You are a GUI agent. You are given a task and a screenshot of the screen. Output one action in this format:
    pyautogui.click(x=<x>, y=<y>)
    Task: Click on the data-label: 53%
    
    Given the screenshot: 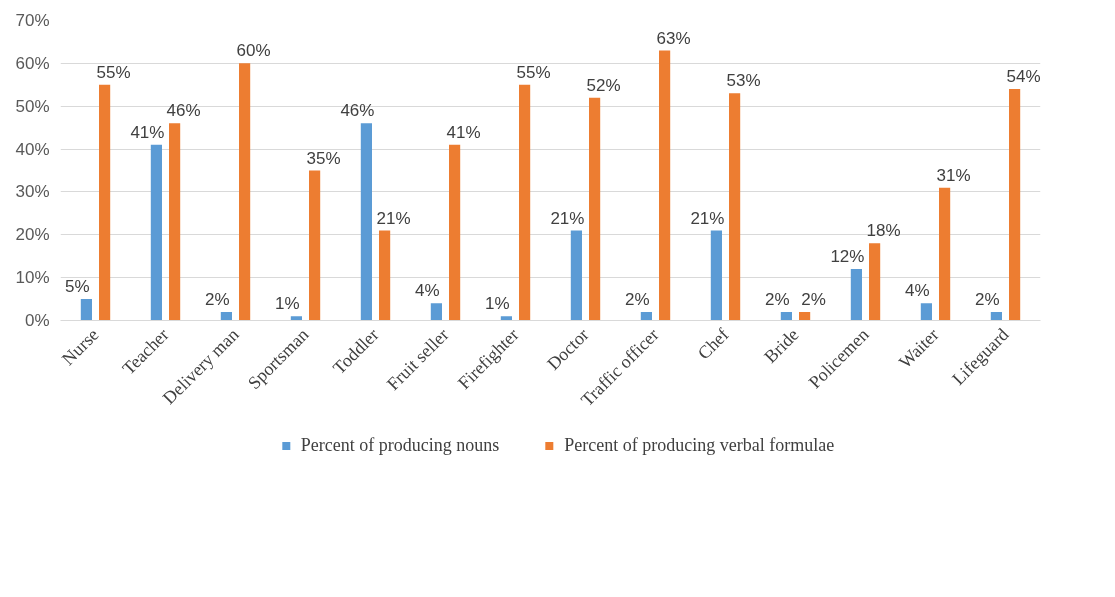 What is the action you would take?
    pyautogui.click(x=743, y=81)
    